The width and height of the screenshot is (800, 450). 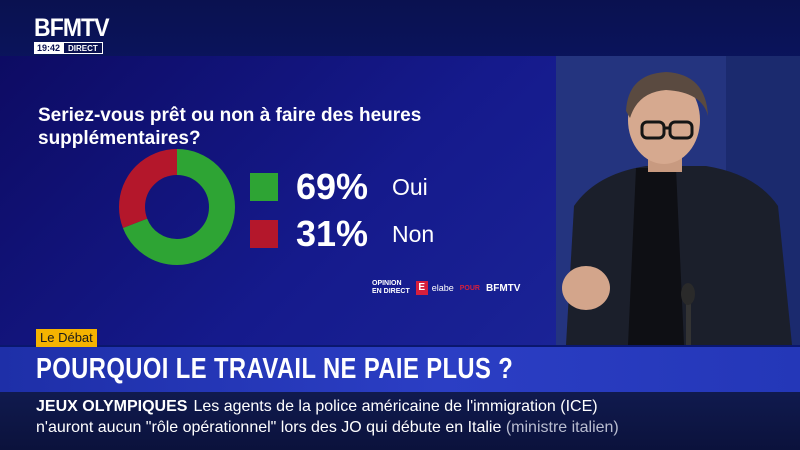 I want to click on poll-credits: OPINION EN DIRECT E elabe POUR BFMTV, so click(x=446, y=288).